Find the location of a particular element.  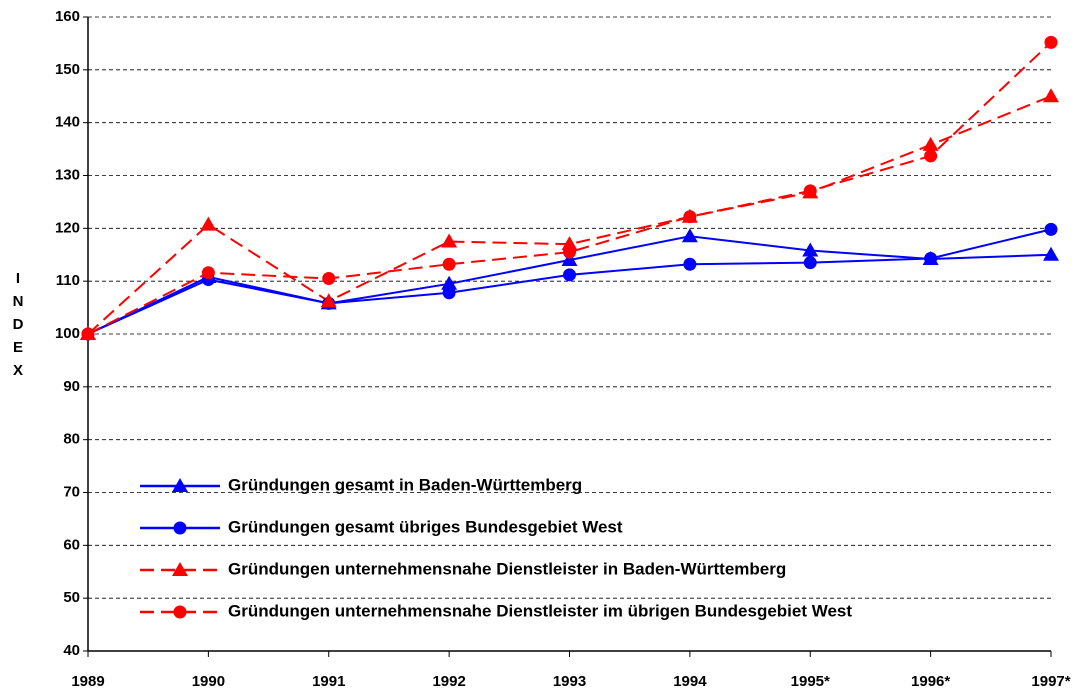

x-tick-label: 1993 is located at coordinates (569, 681).